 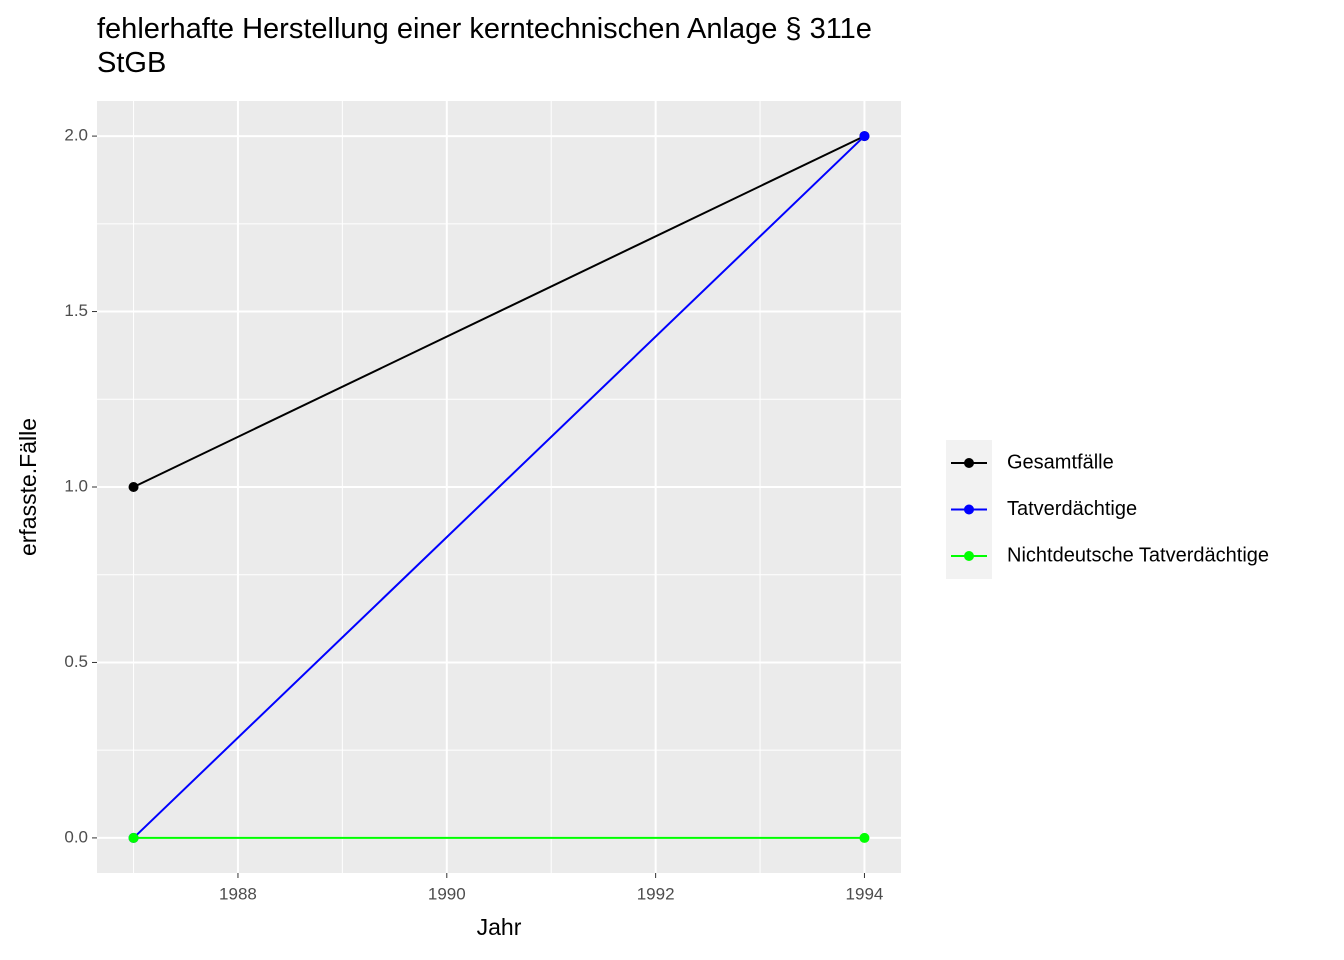 What do you see at coordinates (447, 893) in the screenshot?
I see `x-tick-label: 1990` at bounding box center [447, 893].